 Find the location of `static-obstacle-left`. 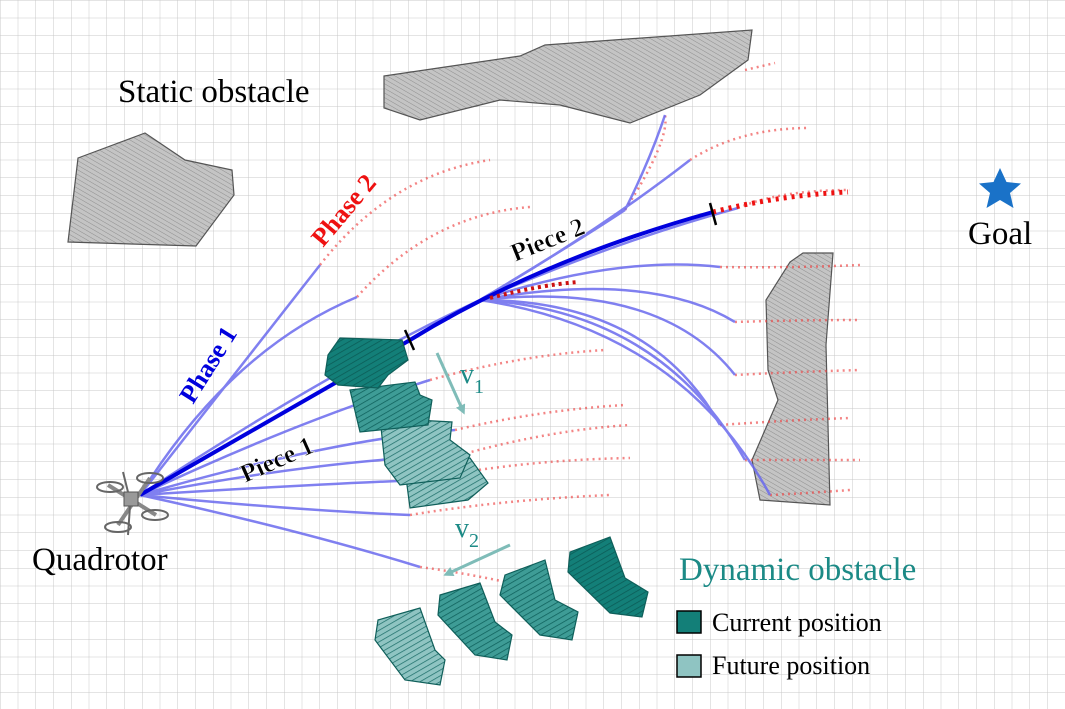

static-obstacle-left is located at coordinates (151, 189).